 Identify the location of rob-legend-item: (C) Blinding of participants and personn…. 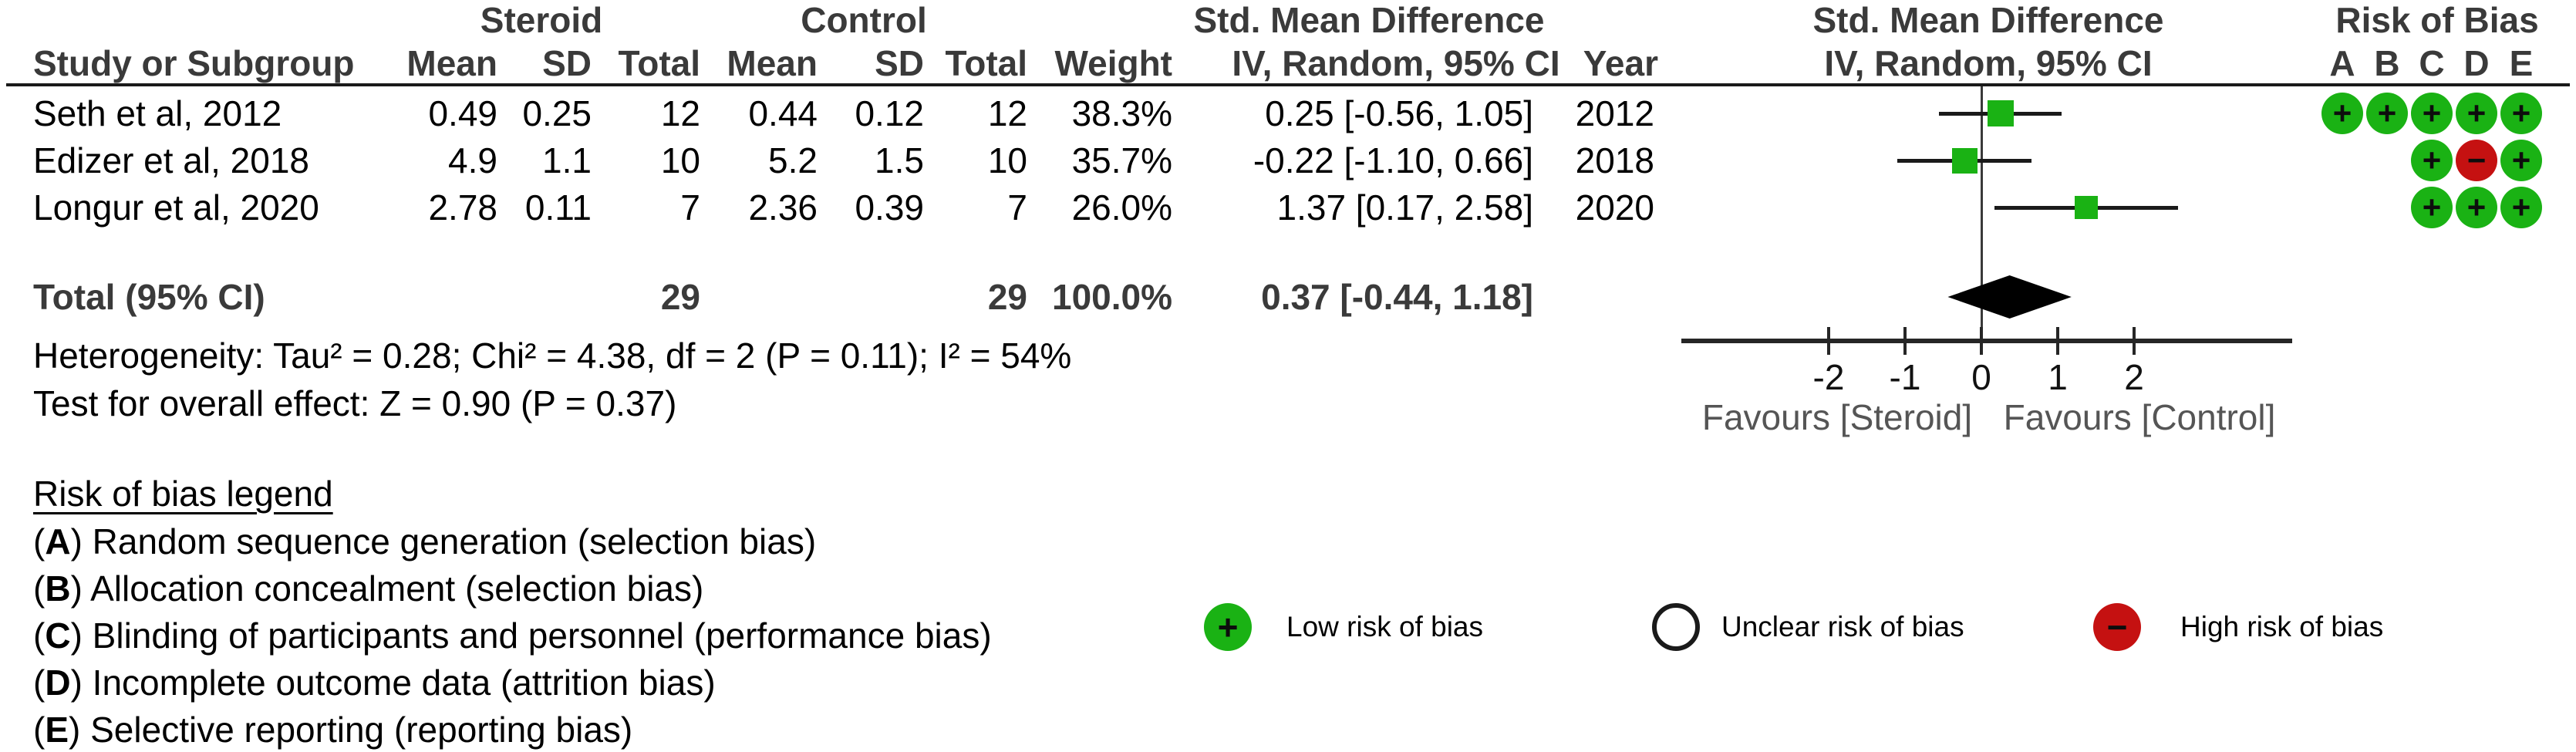
(512, 635).